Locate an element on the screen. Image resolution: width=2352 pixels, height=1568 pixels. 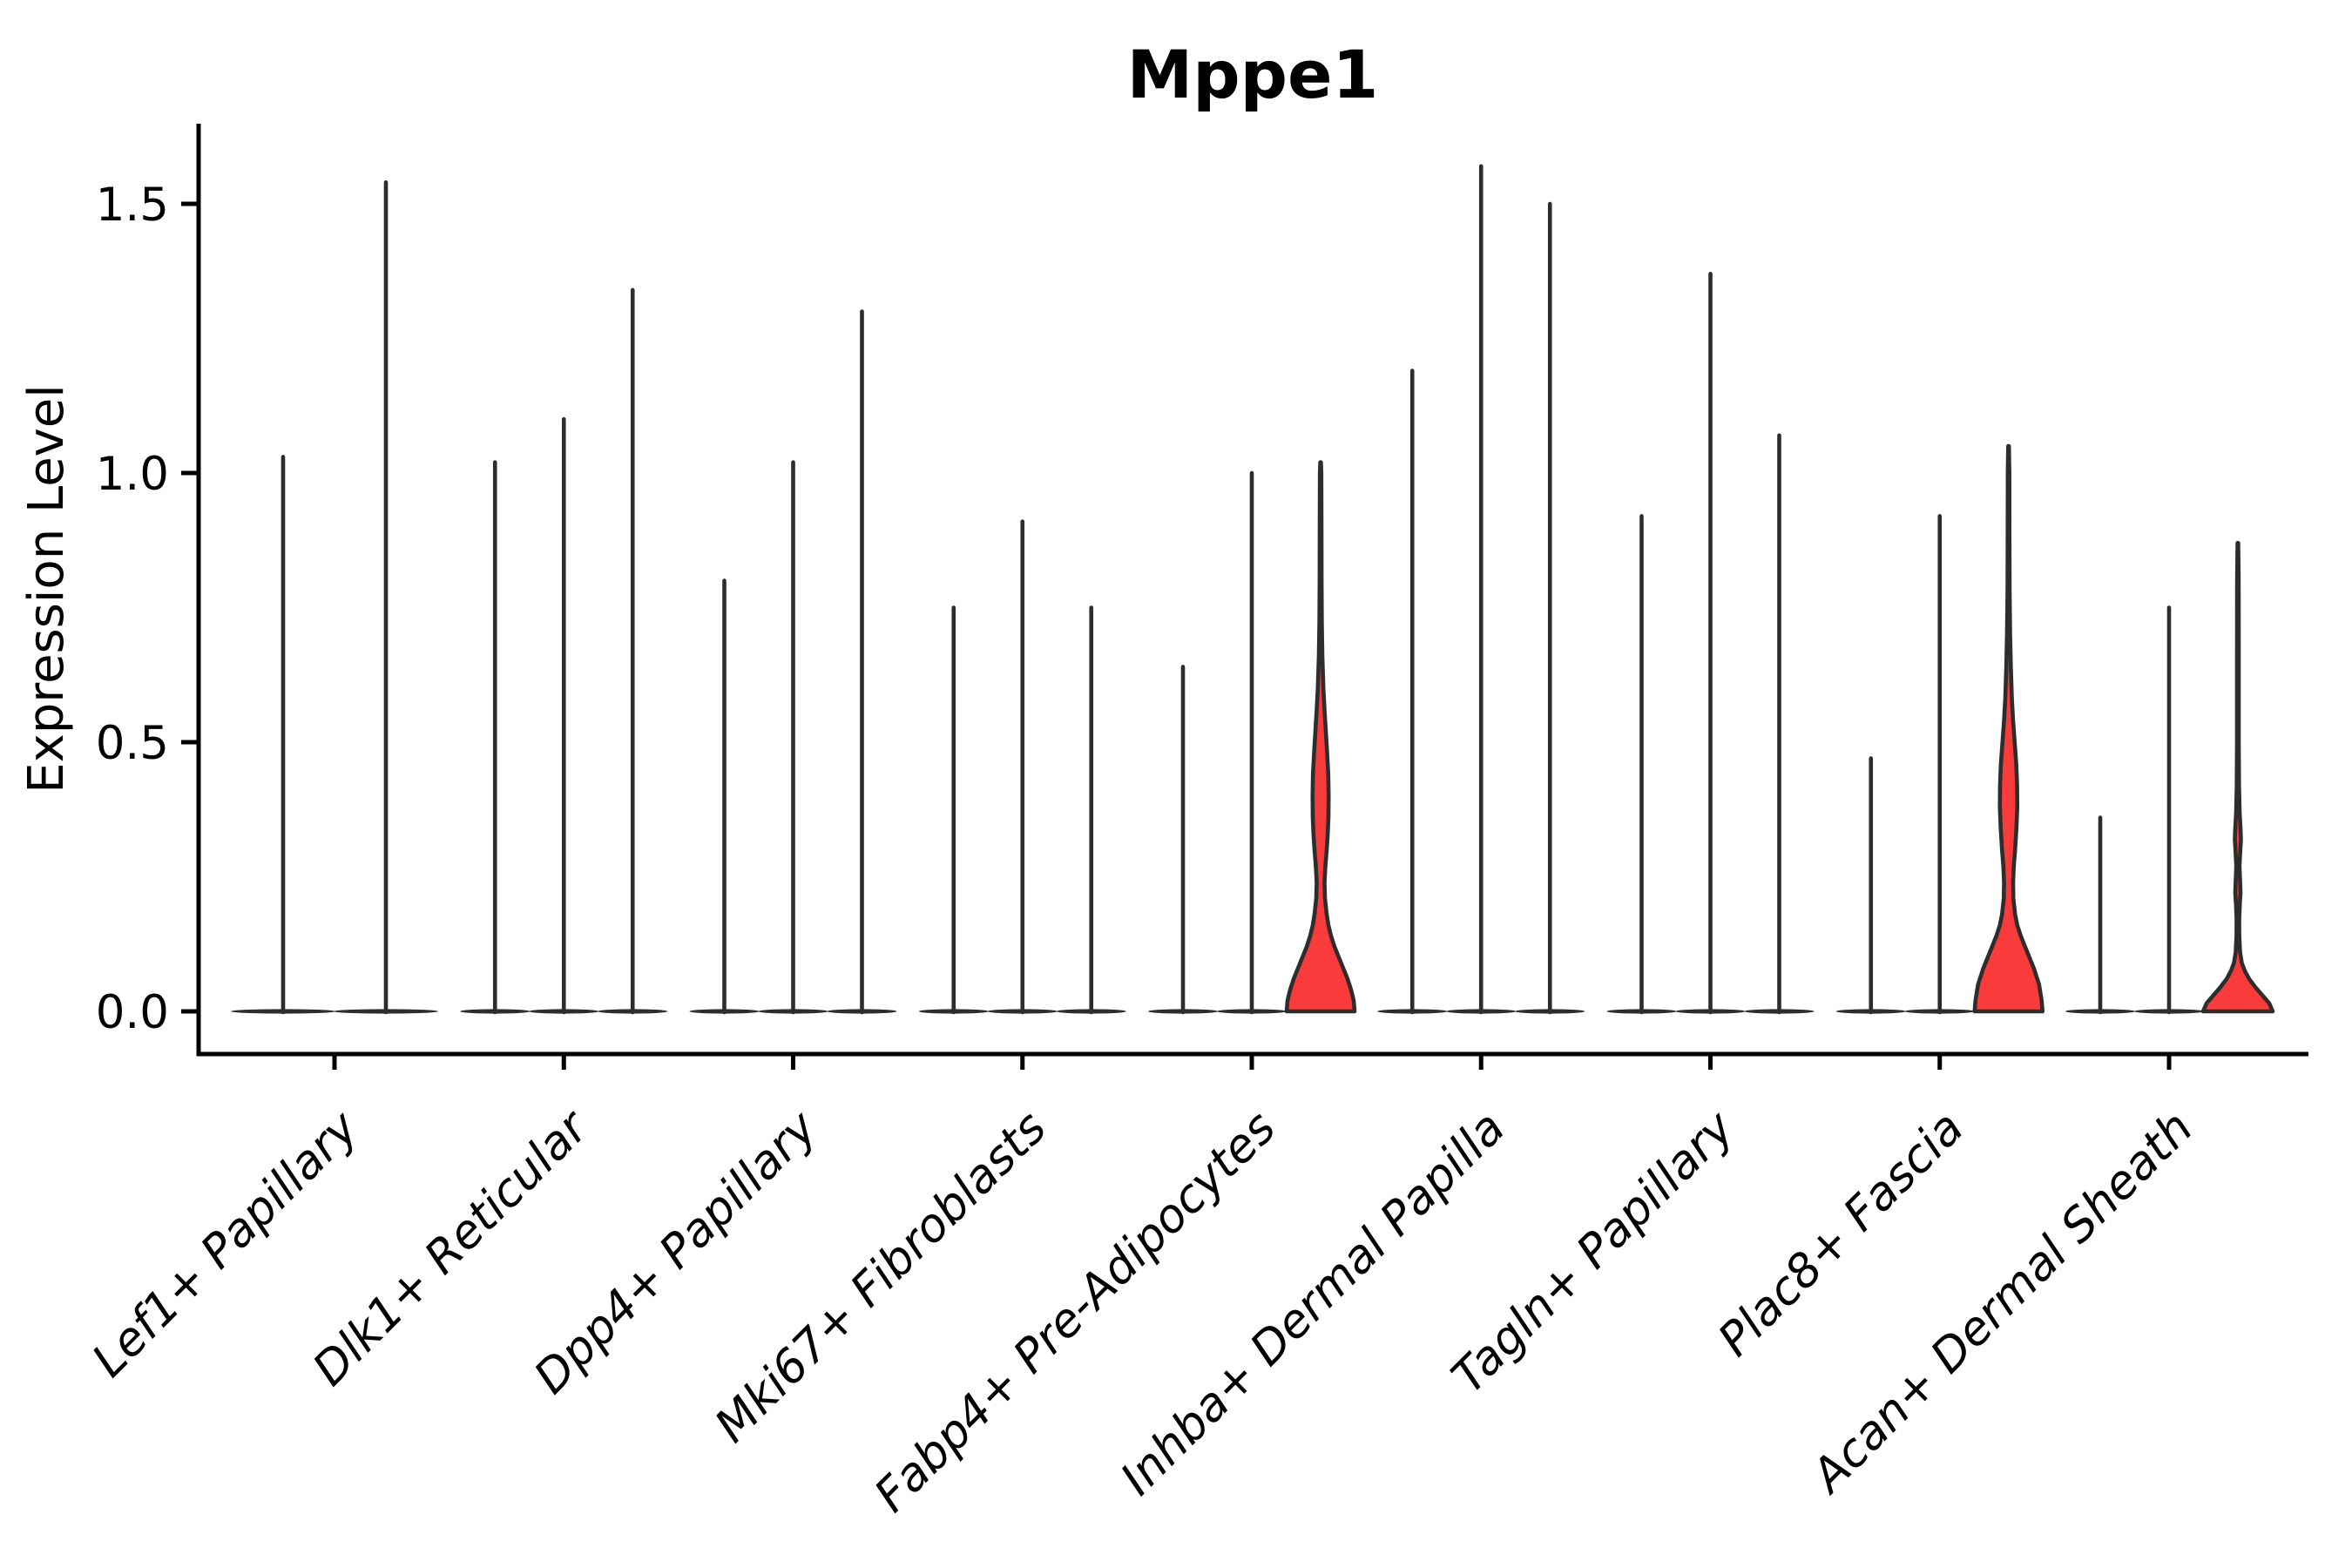
y-tick-label: 1.5 is located at coordinates (132, 205).